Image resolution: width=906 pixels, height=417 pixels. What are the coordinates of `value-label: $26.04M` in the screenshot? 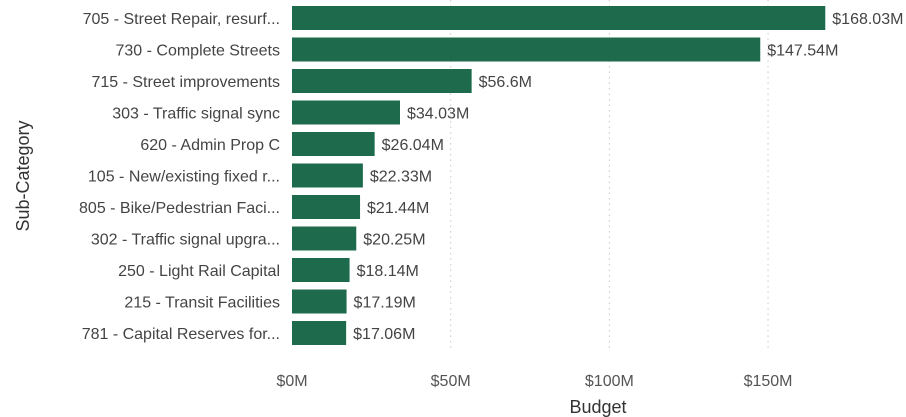 It's located at (413, 145).